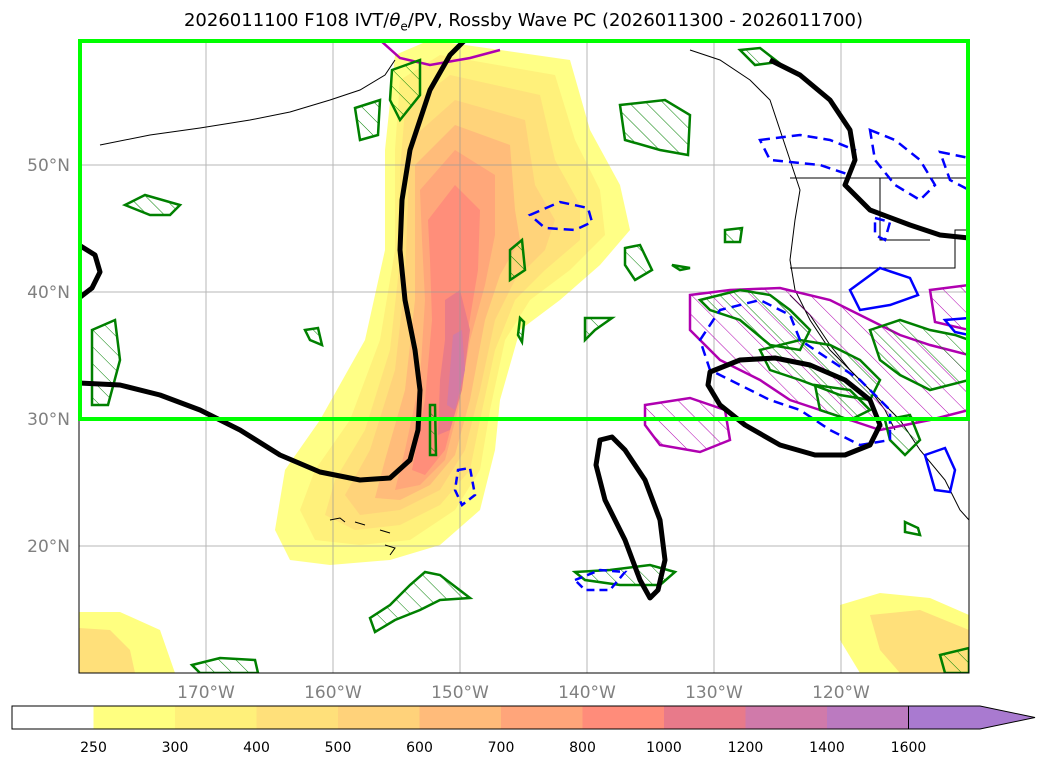  What do you see at coordinates (48, 420) in the screenshot?
I see `lat-label: 30°N` at bounding box center [48, 420].